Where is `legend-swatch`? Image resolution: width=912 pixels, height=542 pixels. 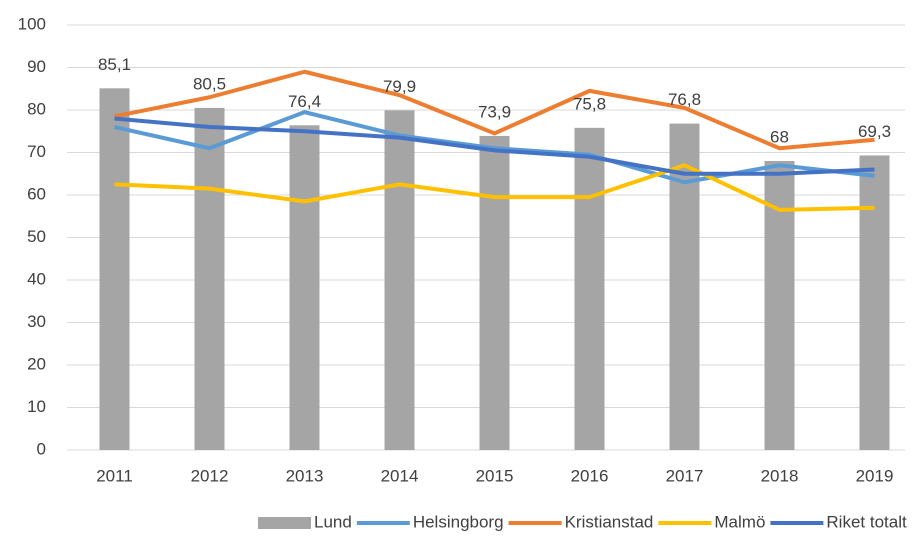 legend-swatch is located at coordinates (284, 523).